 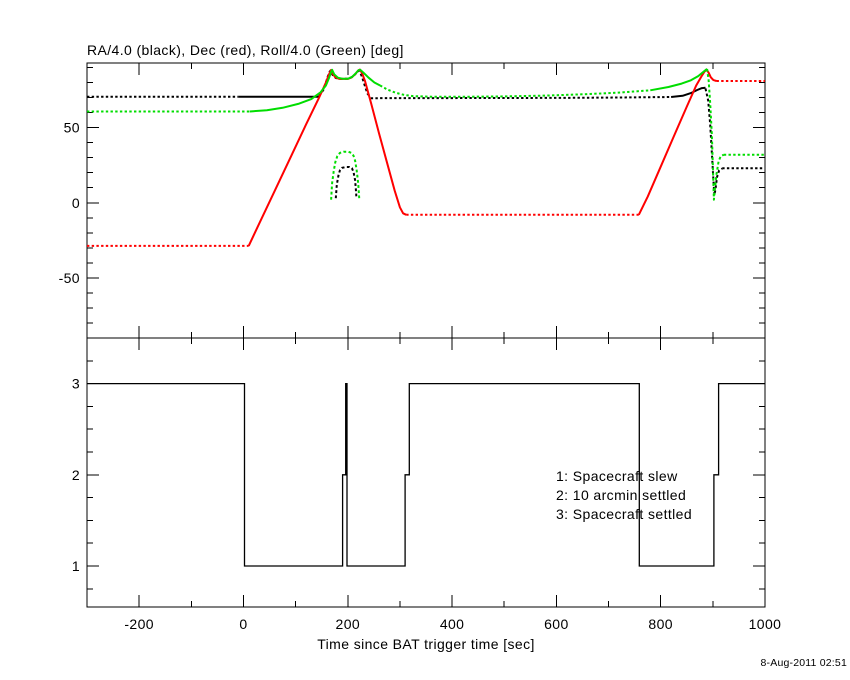 I want to click on ytick-label-neg50: -50, so click(x=69, y=278).